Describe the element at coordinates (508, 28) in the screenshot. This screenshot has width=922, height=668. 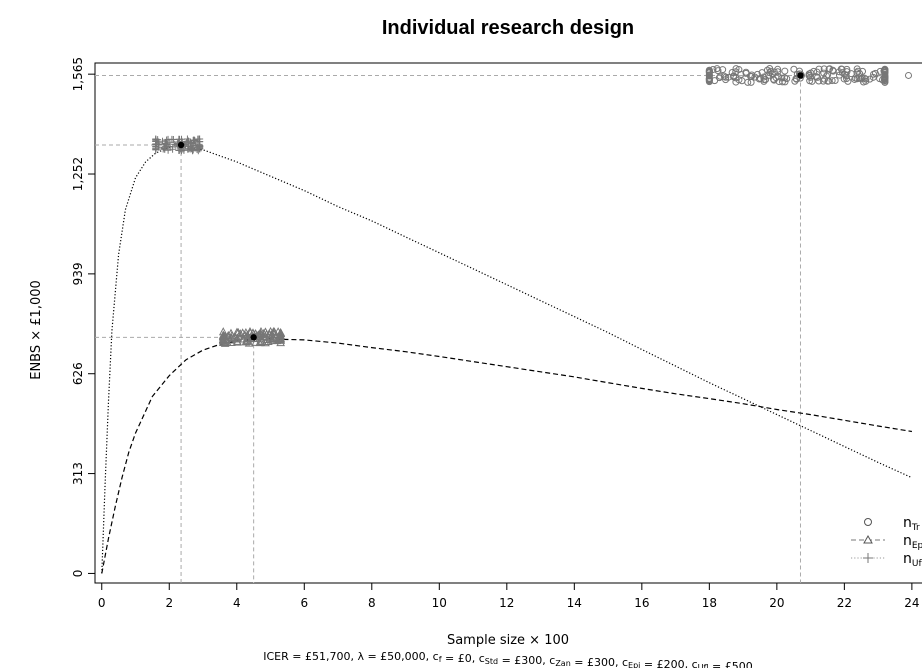
I see `chart-title: Individual research design` at that location.